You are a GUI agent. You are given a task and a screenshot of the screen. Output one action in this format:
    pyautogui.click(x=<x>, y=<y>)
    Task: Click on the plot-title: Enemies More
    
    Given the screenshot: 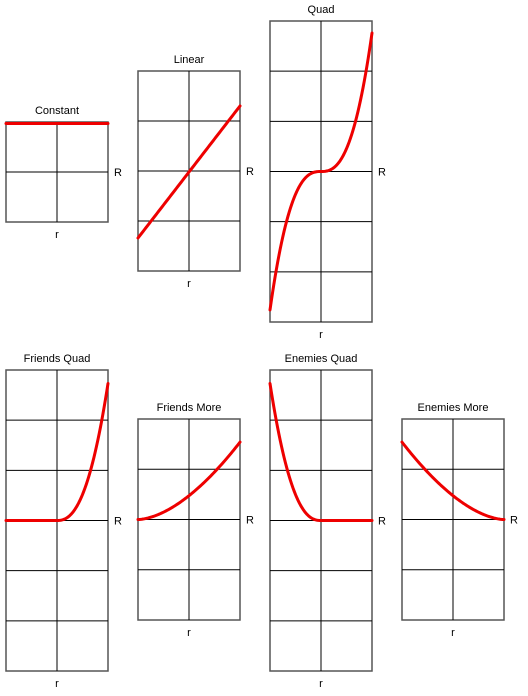 What is the action you would take?
    pyautogui.click(x=453, y=408)
    